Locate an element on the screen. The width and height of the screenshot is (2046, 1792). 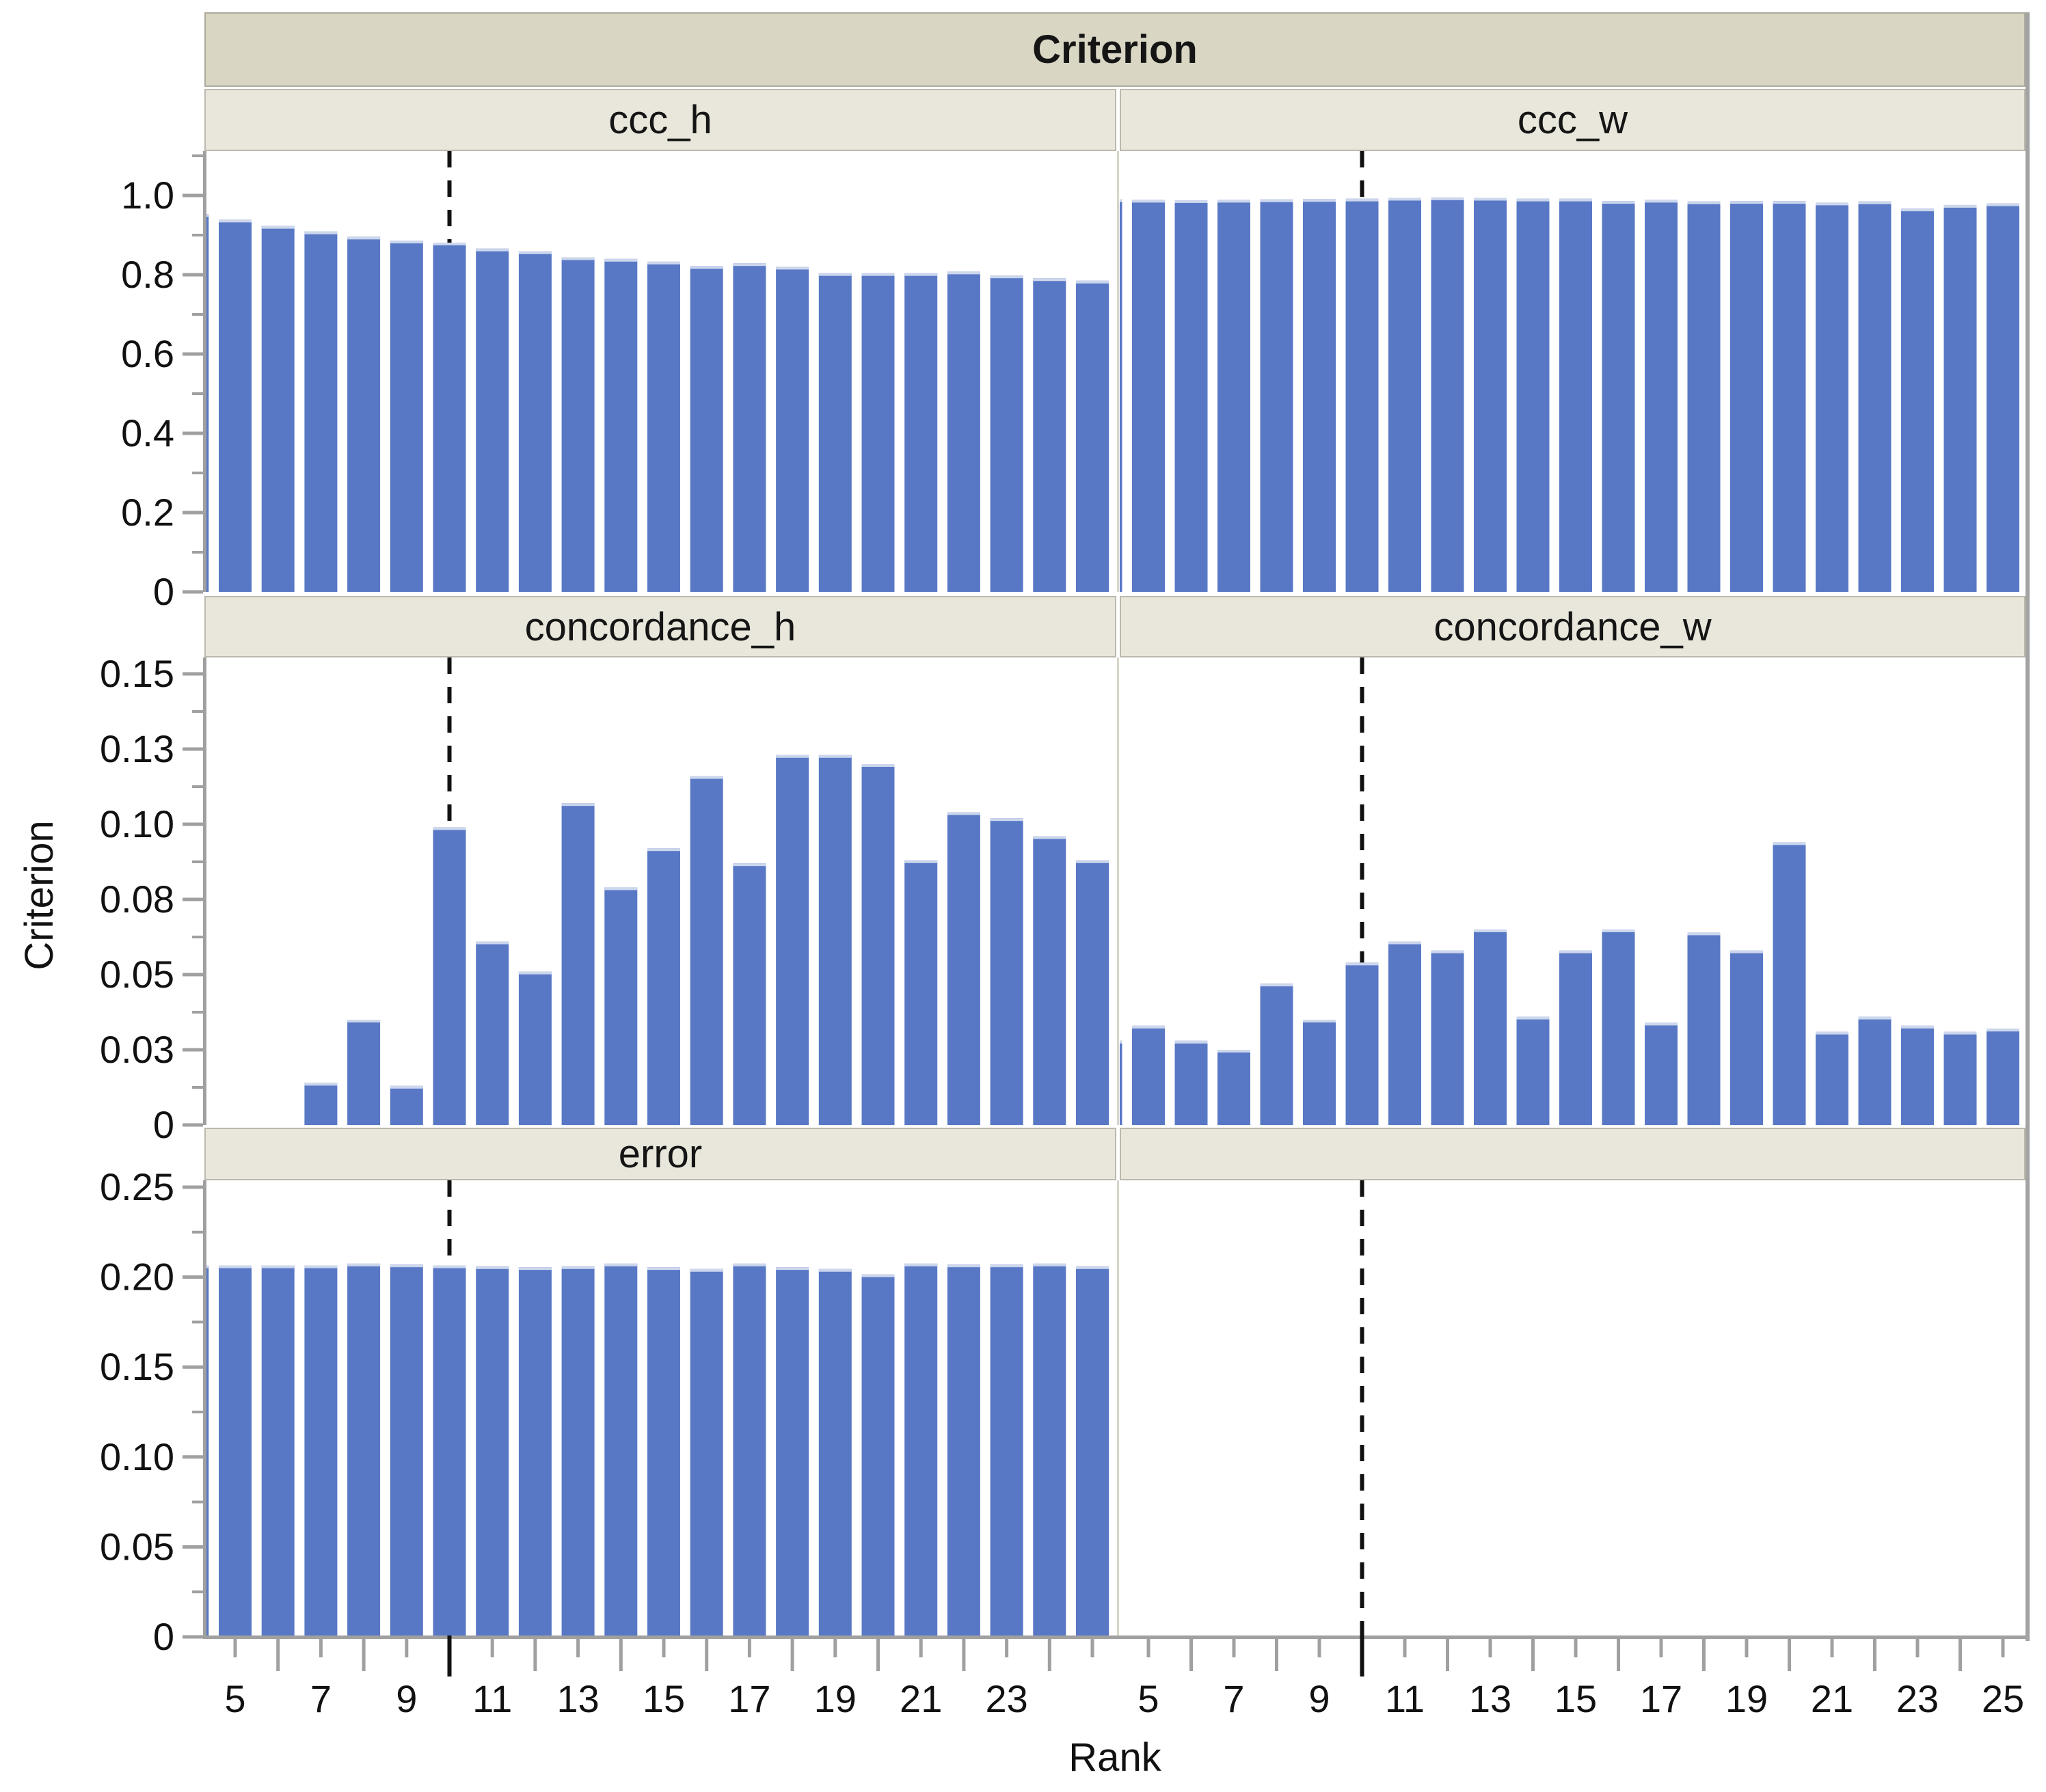
panel-label-text: concordance_h is located at coordinates (660, 626).